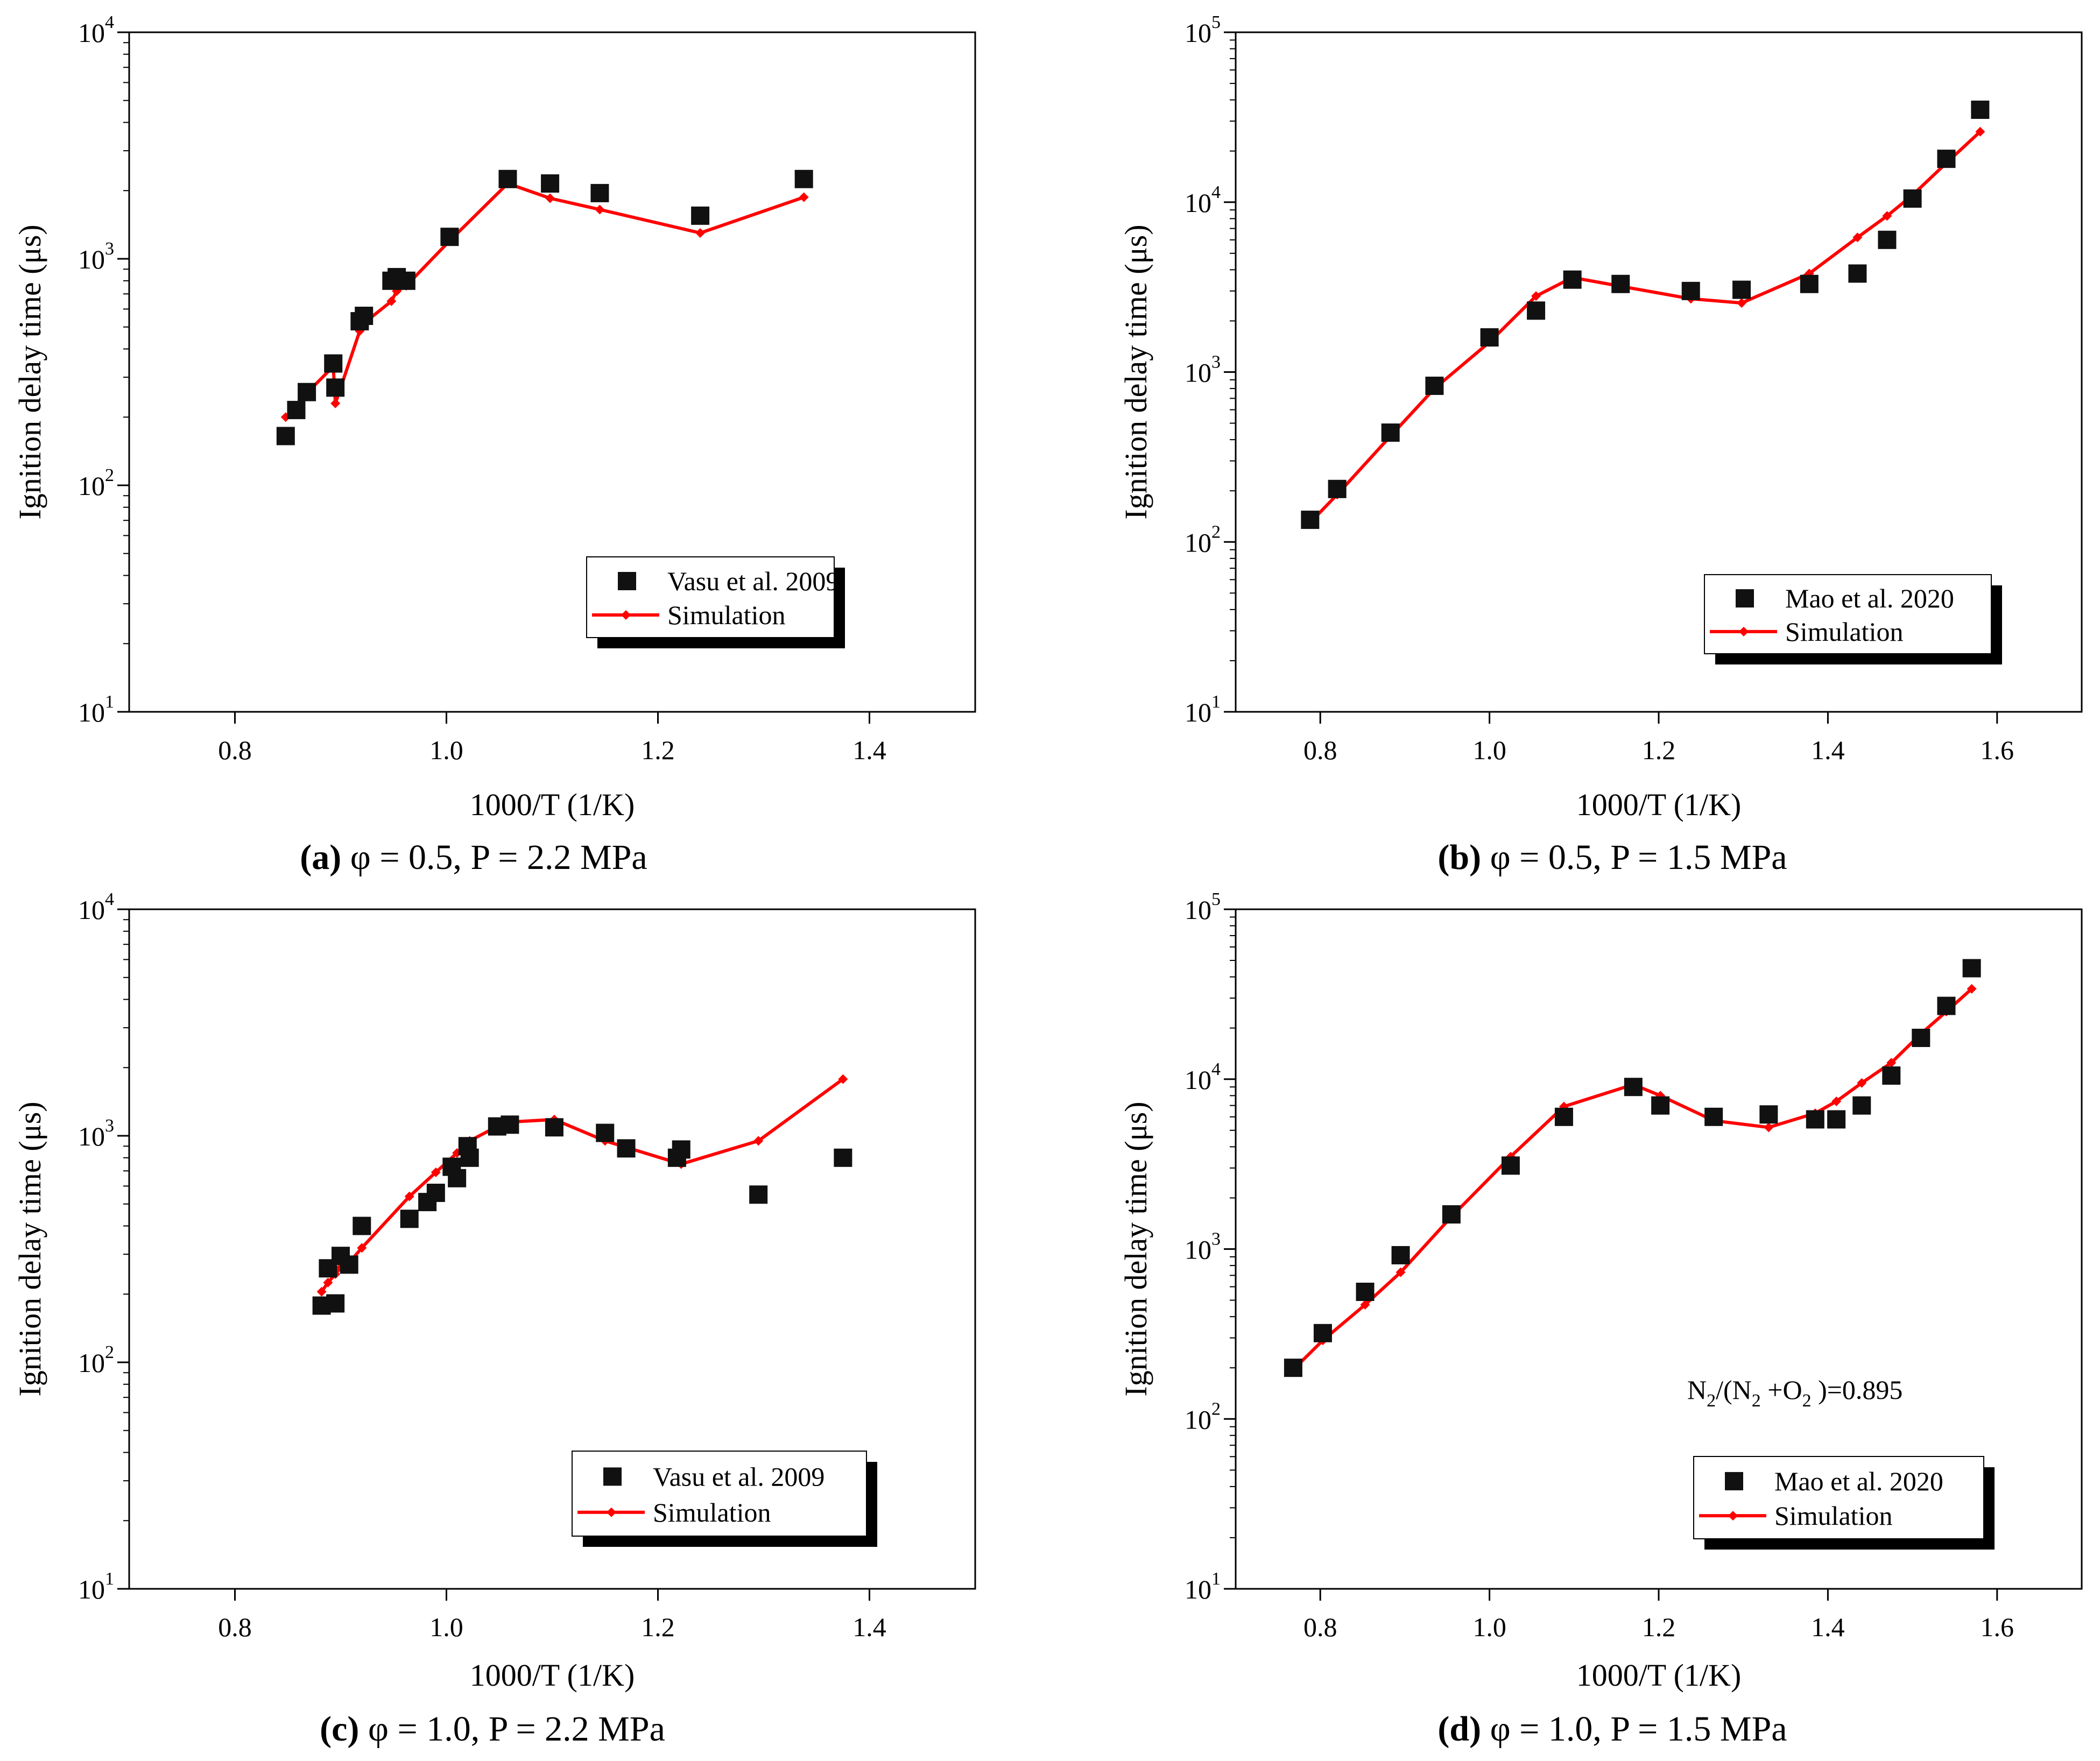 The height and width of the screenshot is (1761, 2100). I want to click on panel-caption: (d) φ = 1.0, P = 1.5 MPa, so click(1612, 1729).